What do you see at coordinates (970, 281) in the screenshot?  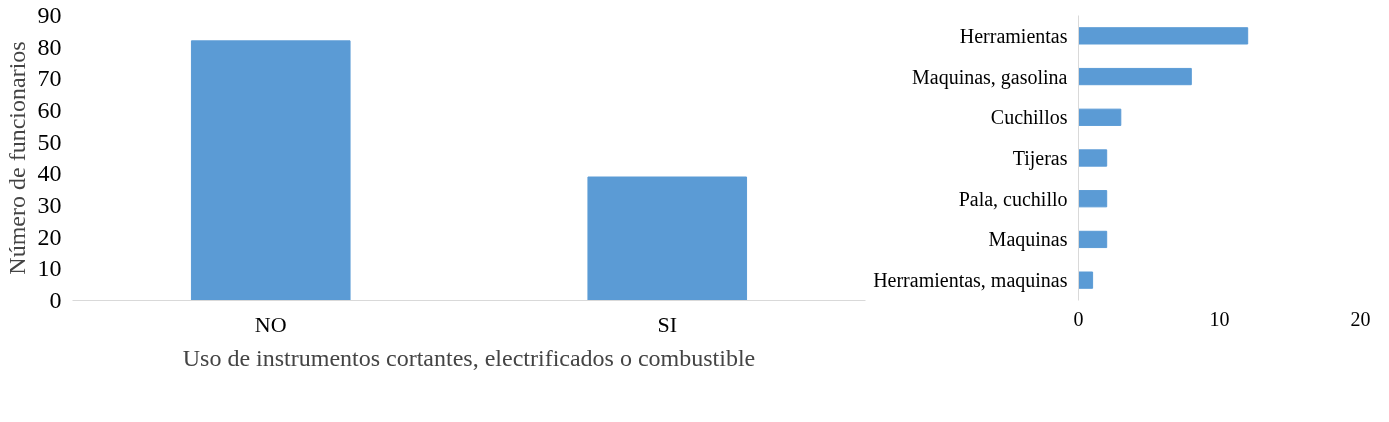 I see `y-tick-label: Herramientas, maquinas` at bounding box center [970, 281].